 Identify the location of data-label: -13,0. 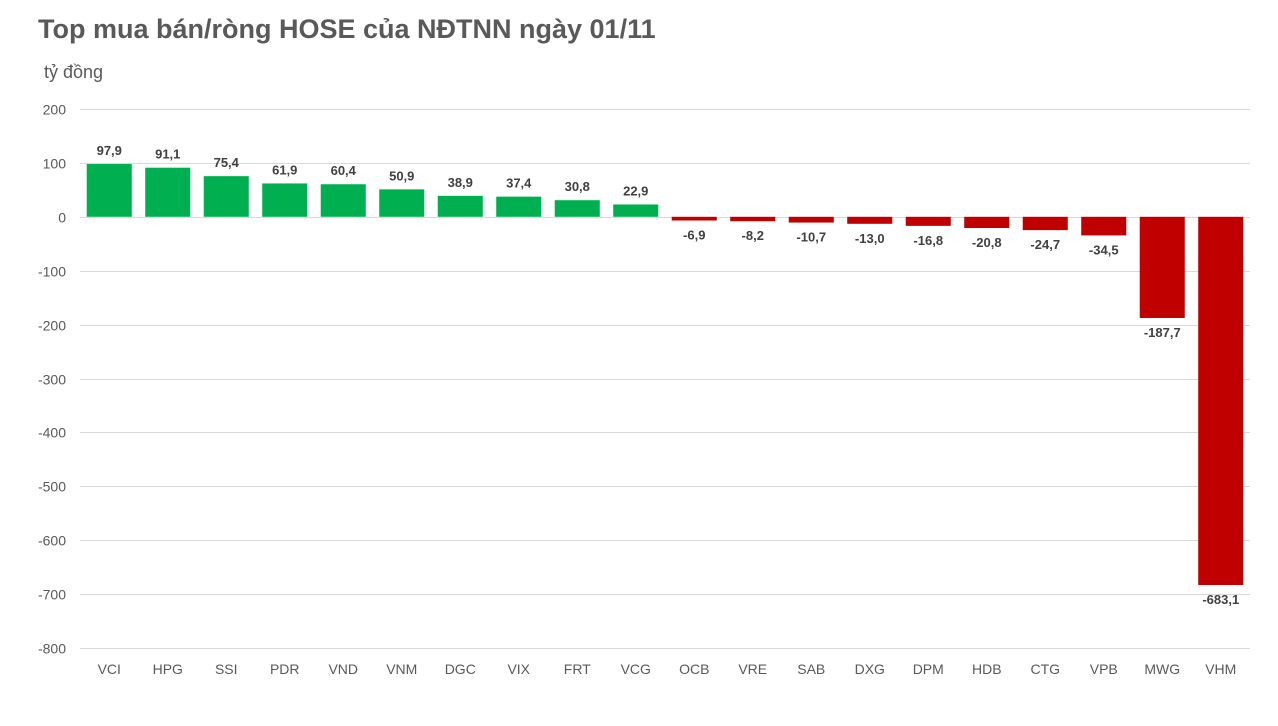
(870, 238).